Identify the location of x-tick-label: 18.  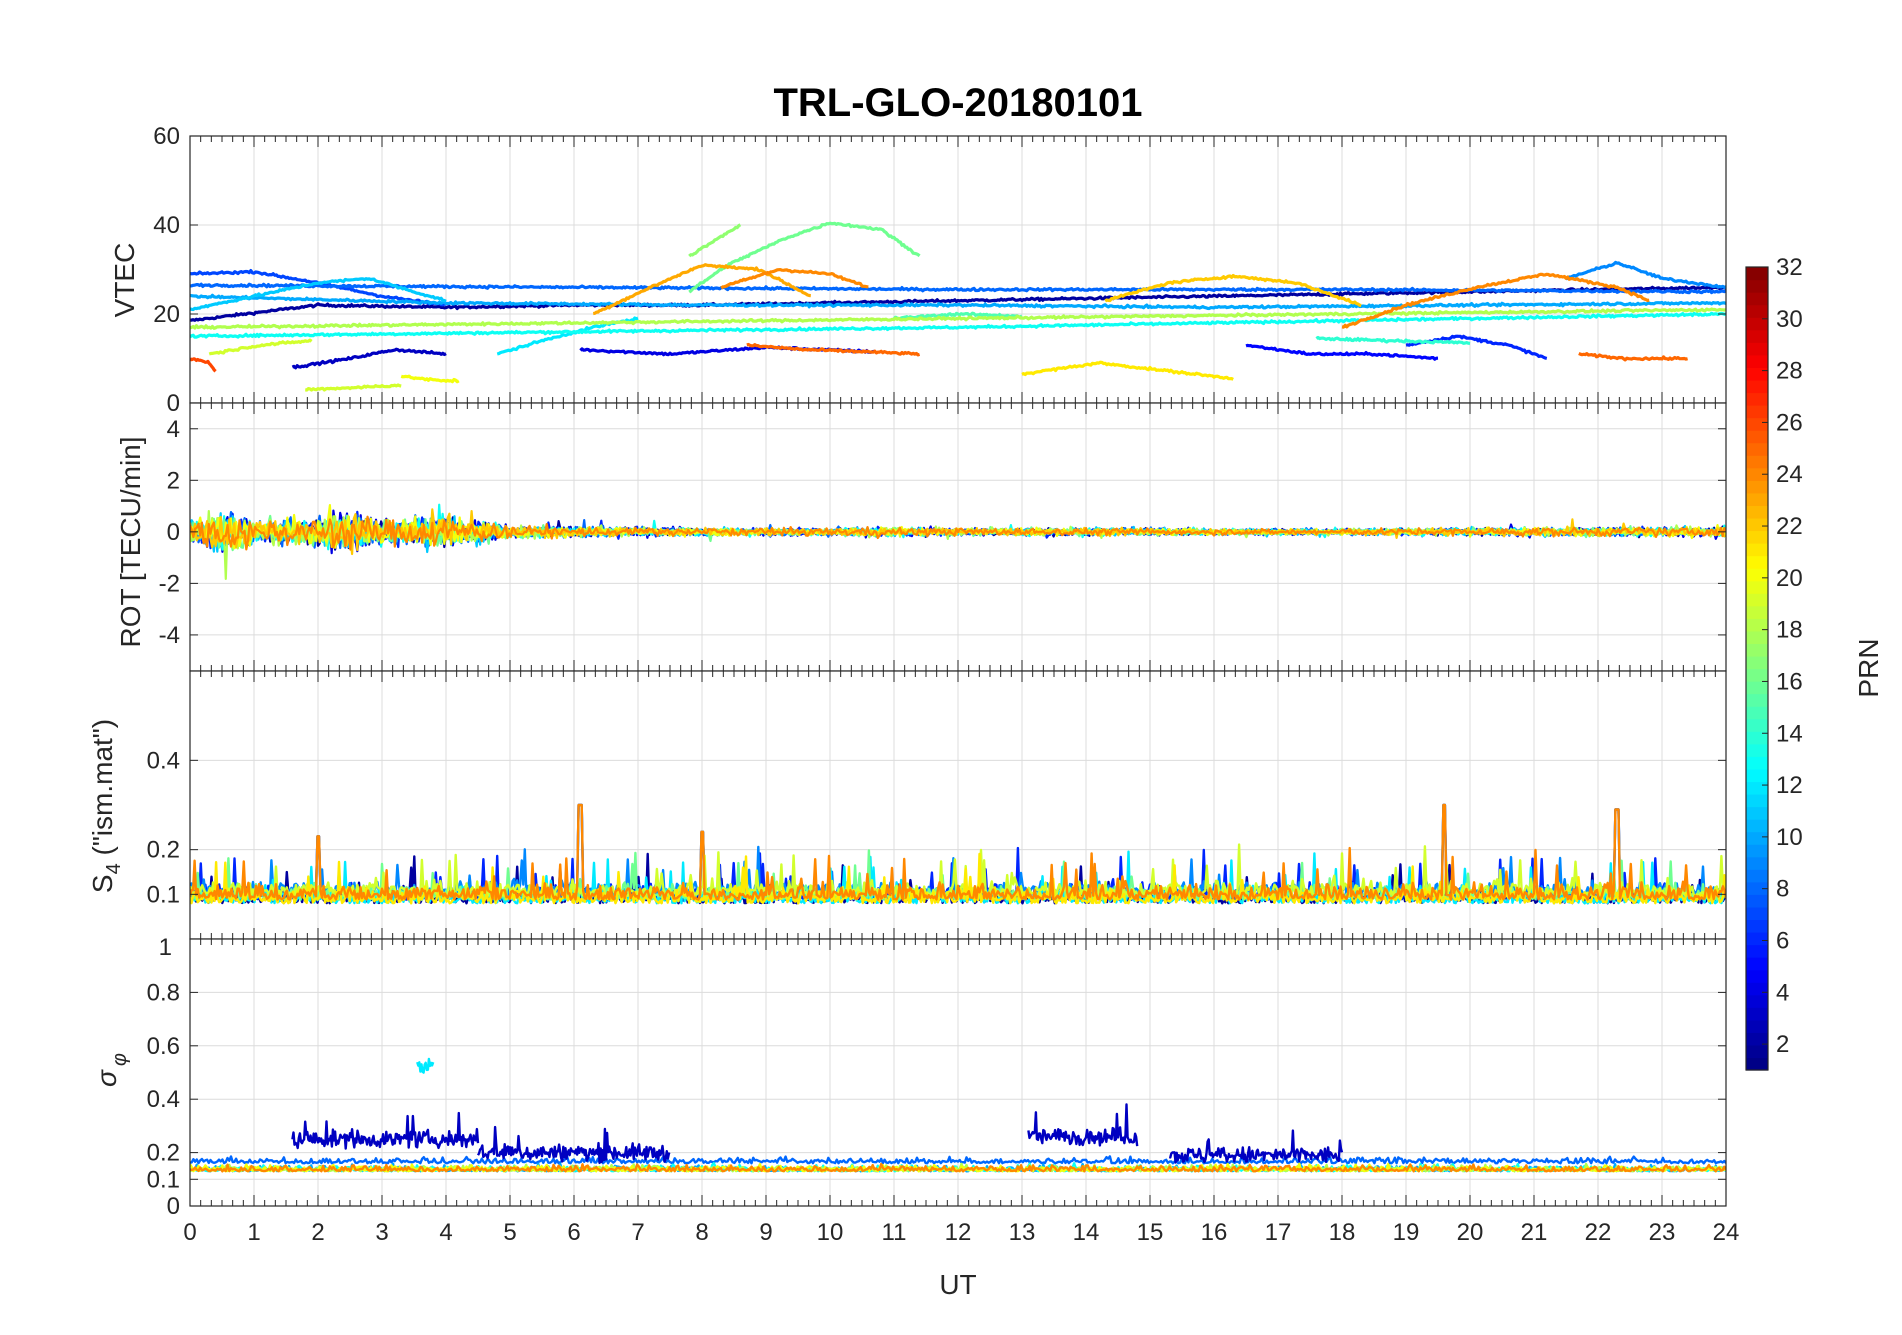
(1342, 1232).